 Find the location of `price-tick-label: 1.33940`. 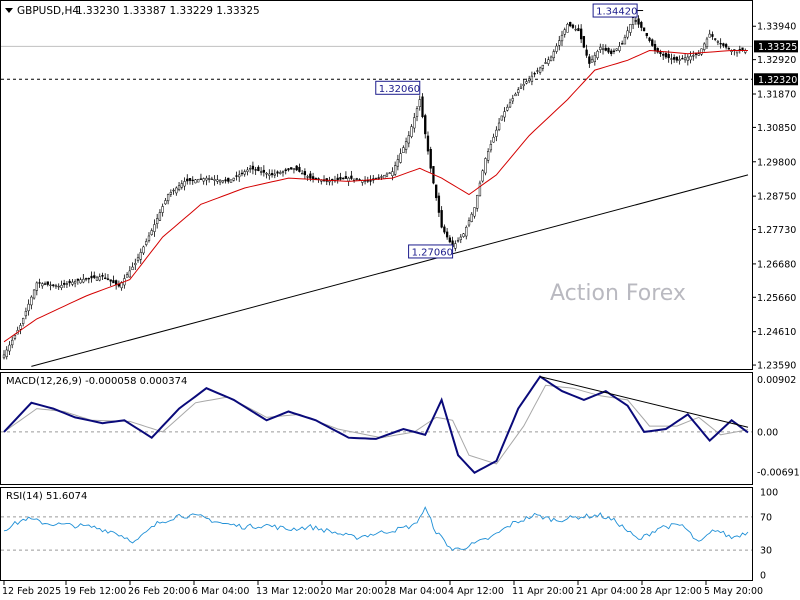

price-tick-label: 1.33940 is located at coordinates (776, 27).